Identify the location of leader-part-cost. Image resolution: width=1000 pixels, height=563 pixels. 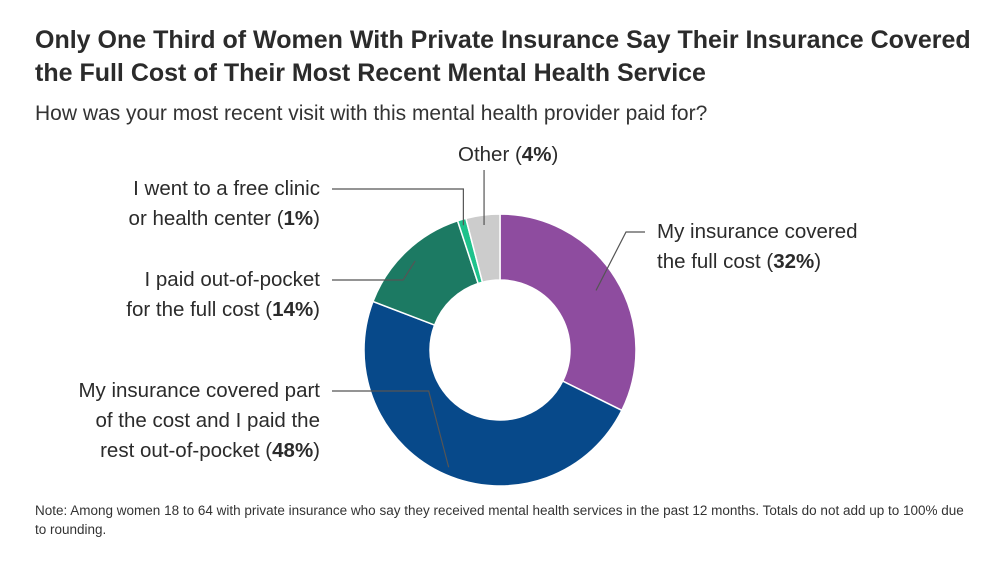
(391, 429).